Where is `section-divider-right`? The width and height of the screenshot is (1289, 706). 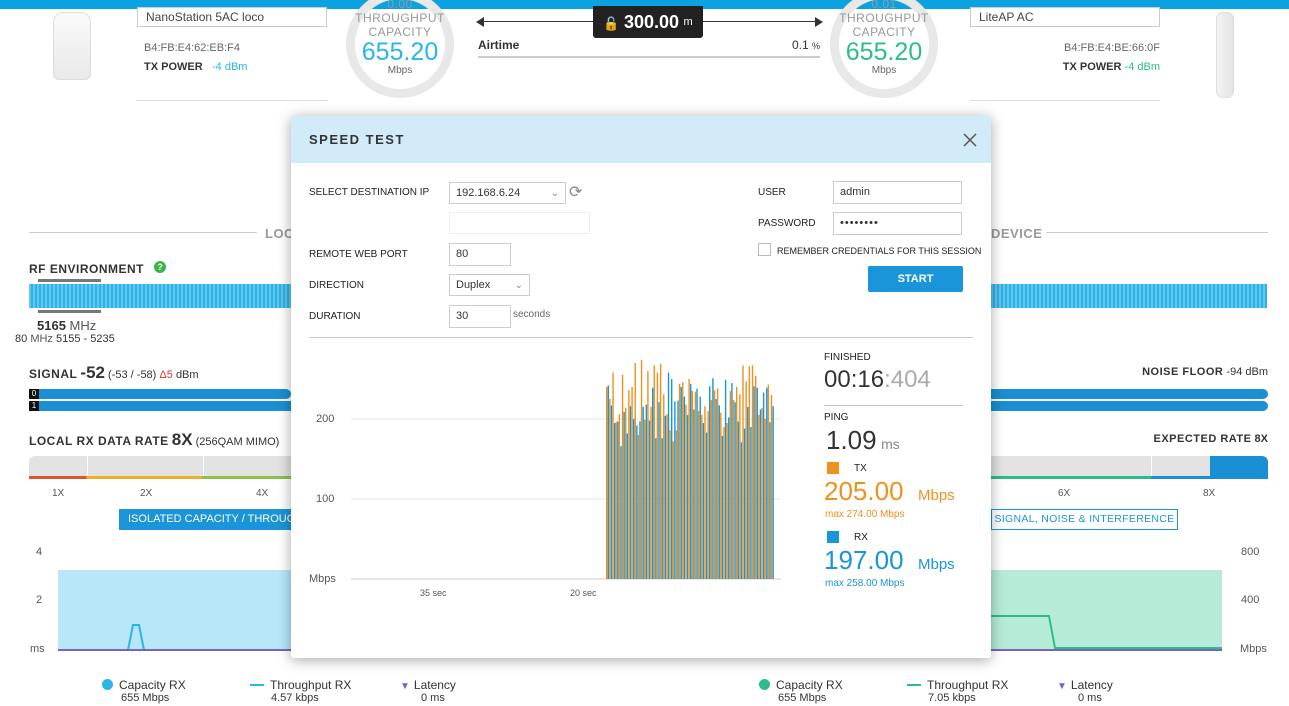
section-divider-right is located at coordinates (1157, 232).